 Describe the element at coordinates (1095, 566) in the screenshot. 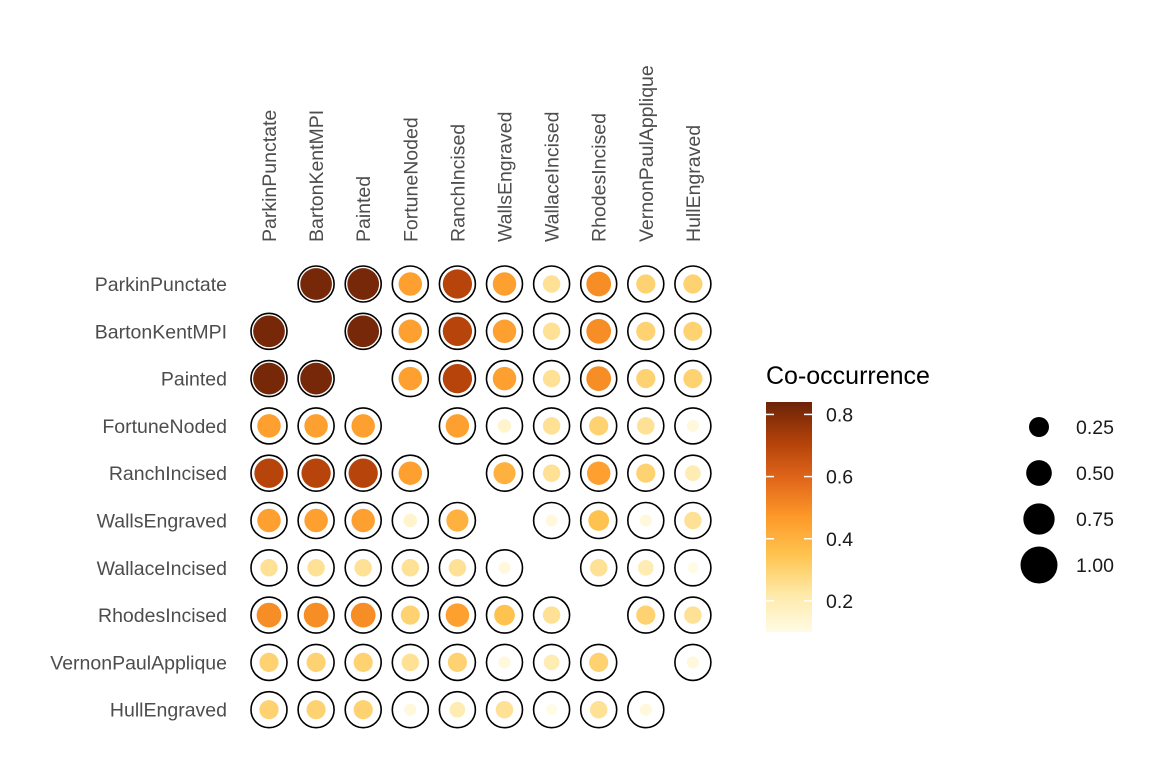

I see `size-legend-label: 1.00` at that location.